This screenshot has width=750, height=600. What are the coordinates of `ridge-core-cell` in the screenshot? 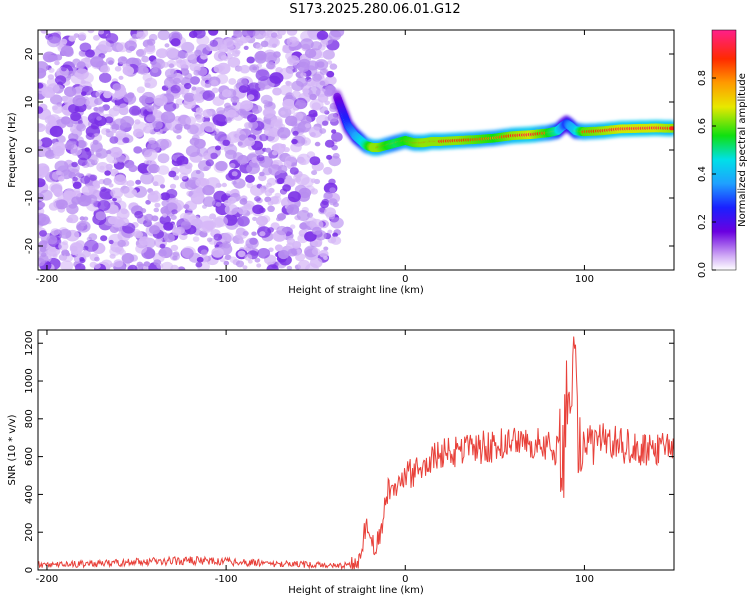 It's located at (671, 128).